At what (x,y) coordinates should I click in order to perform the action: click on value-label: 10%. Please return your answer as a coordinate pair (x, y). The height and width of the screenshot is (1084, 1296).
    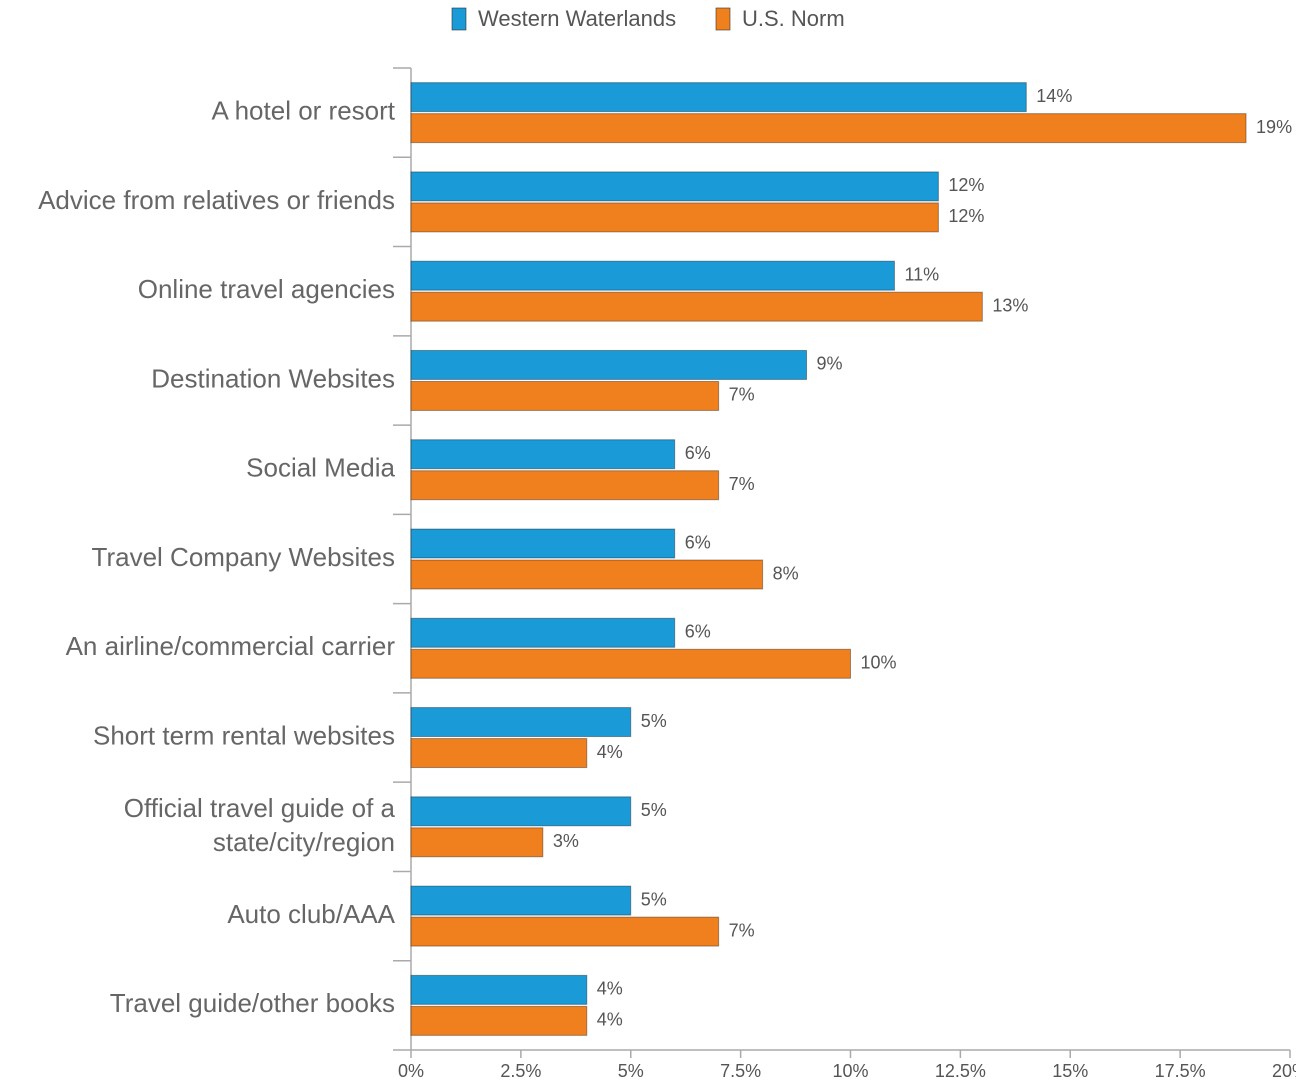
    Looking at the image, I should click on (879, 663).